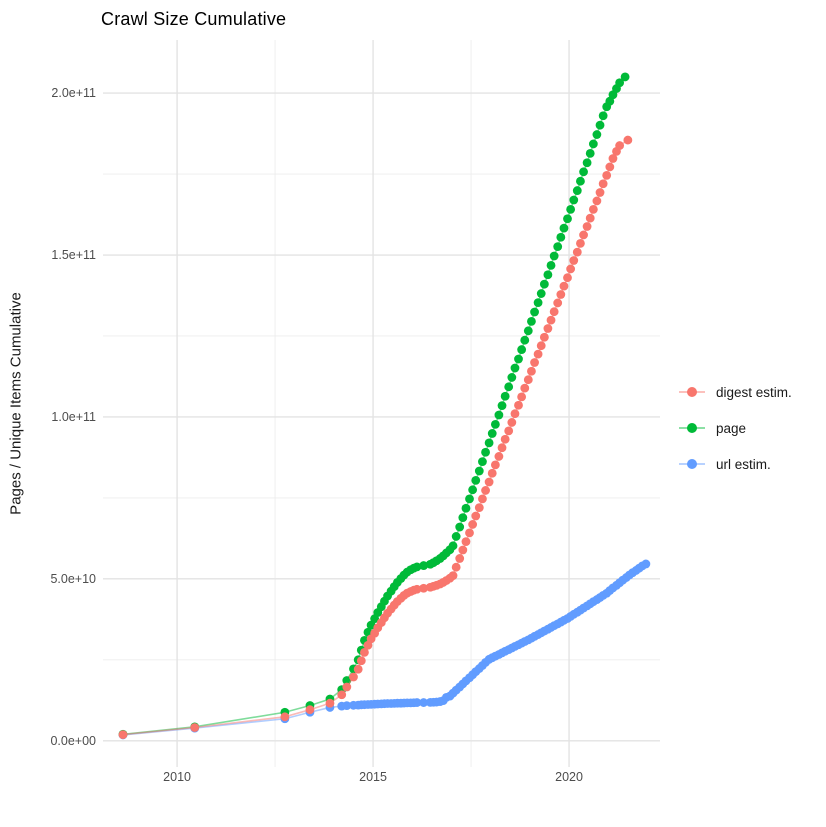  I want to click on y-tick-label: 0.0e+00, so click(73, 740).